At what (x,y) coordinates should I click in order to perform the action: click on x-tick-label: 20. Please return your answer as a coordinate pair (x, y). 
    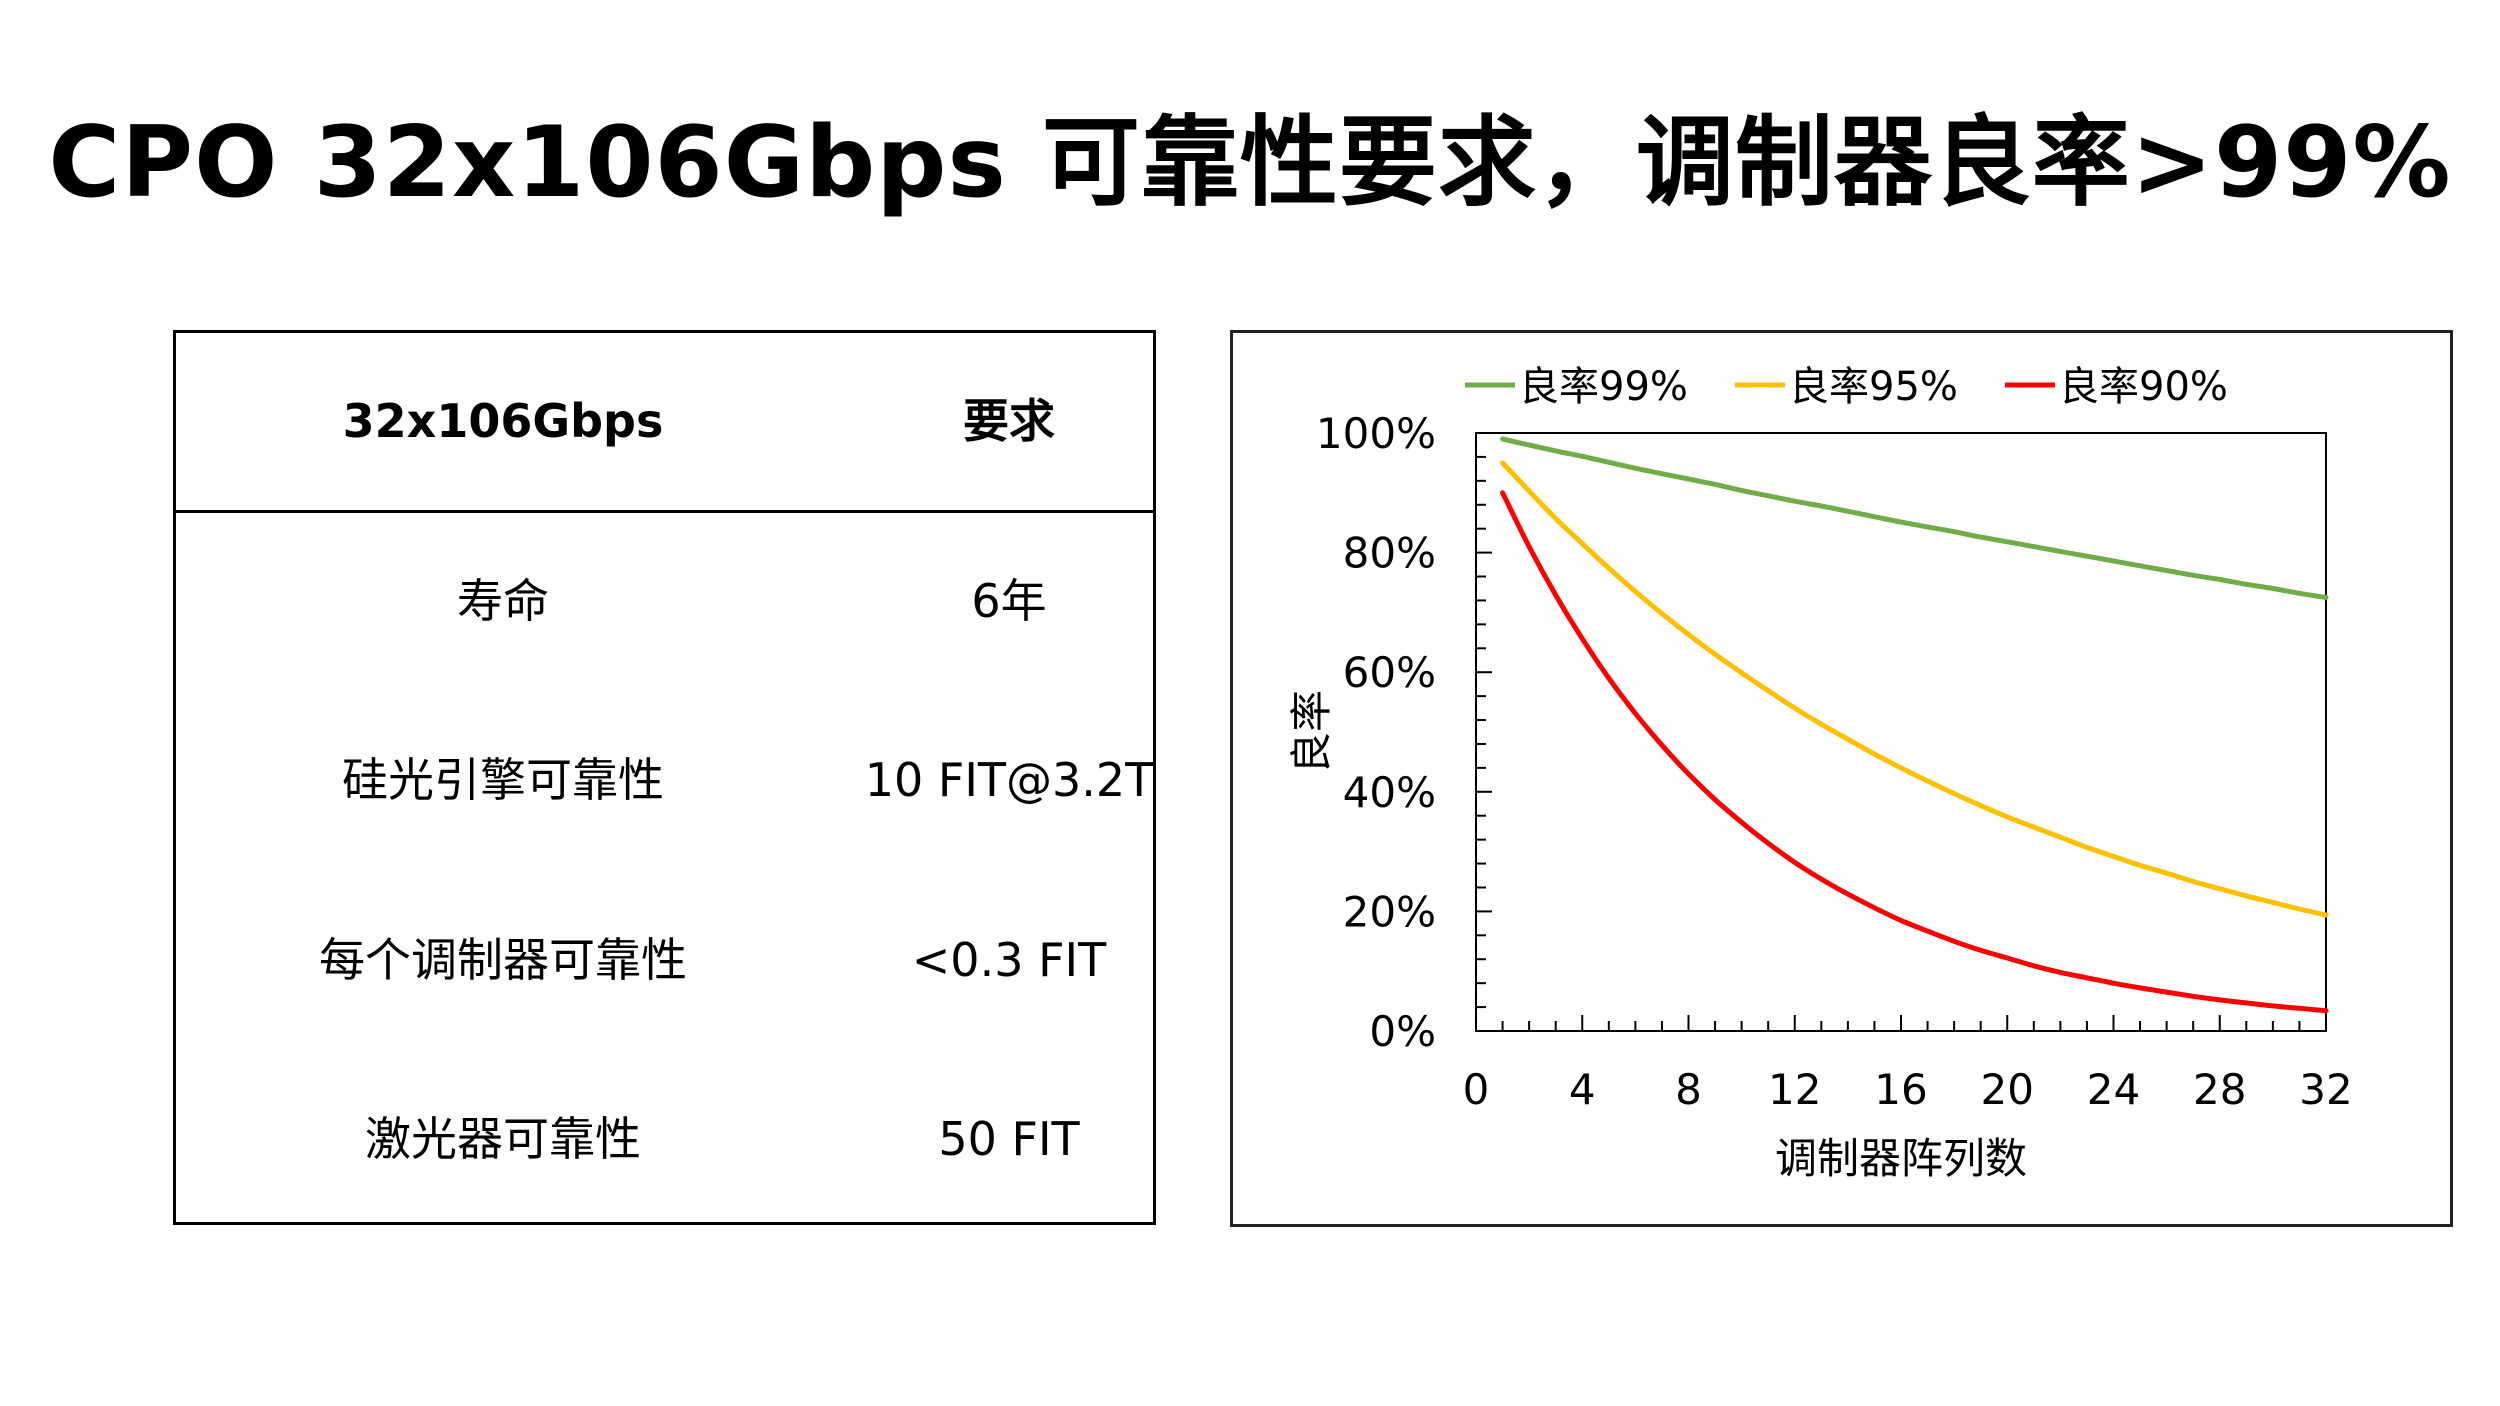
    Looking at the image, I should click on (2007, 1089).